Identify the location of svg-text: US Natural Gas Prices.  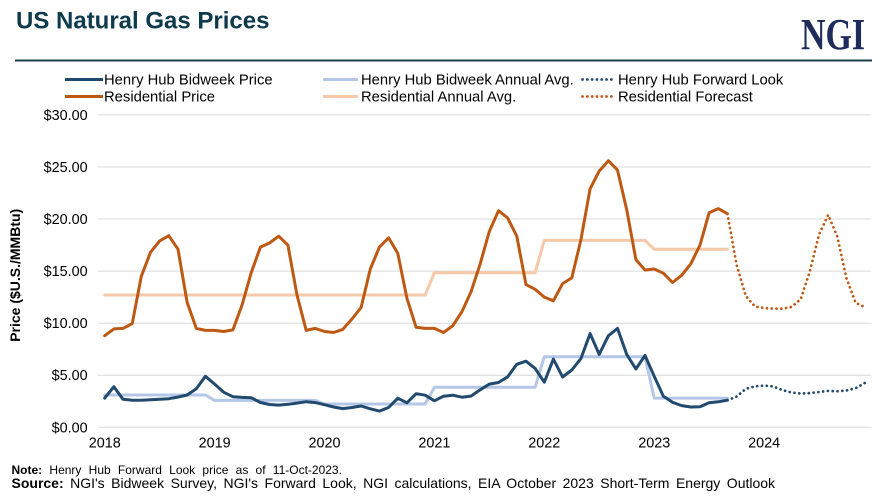
(142, 21).